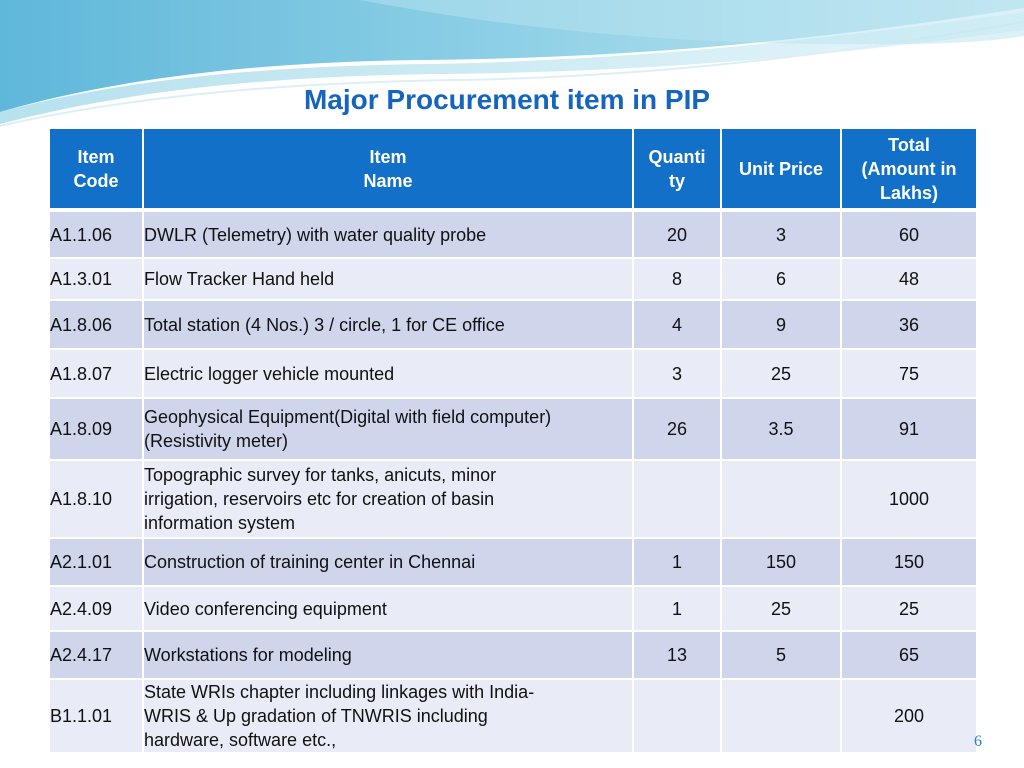 The width and height of the screenshot is (1024, 768). I want to click on cell-name: Workstations for modeling, so click(388, 655).